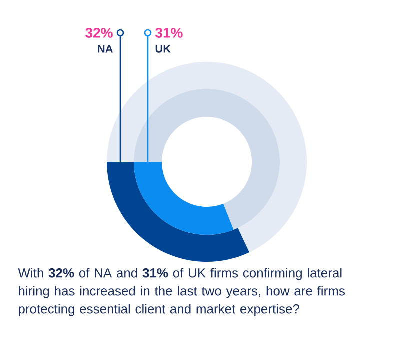  What do you see at coordinates (163, 49) in the screenshot?
I see `legend-label: UK` at bounding box center [163, 49].